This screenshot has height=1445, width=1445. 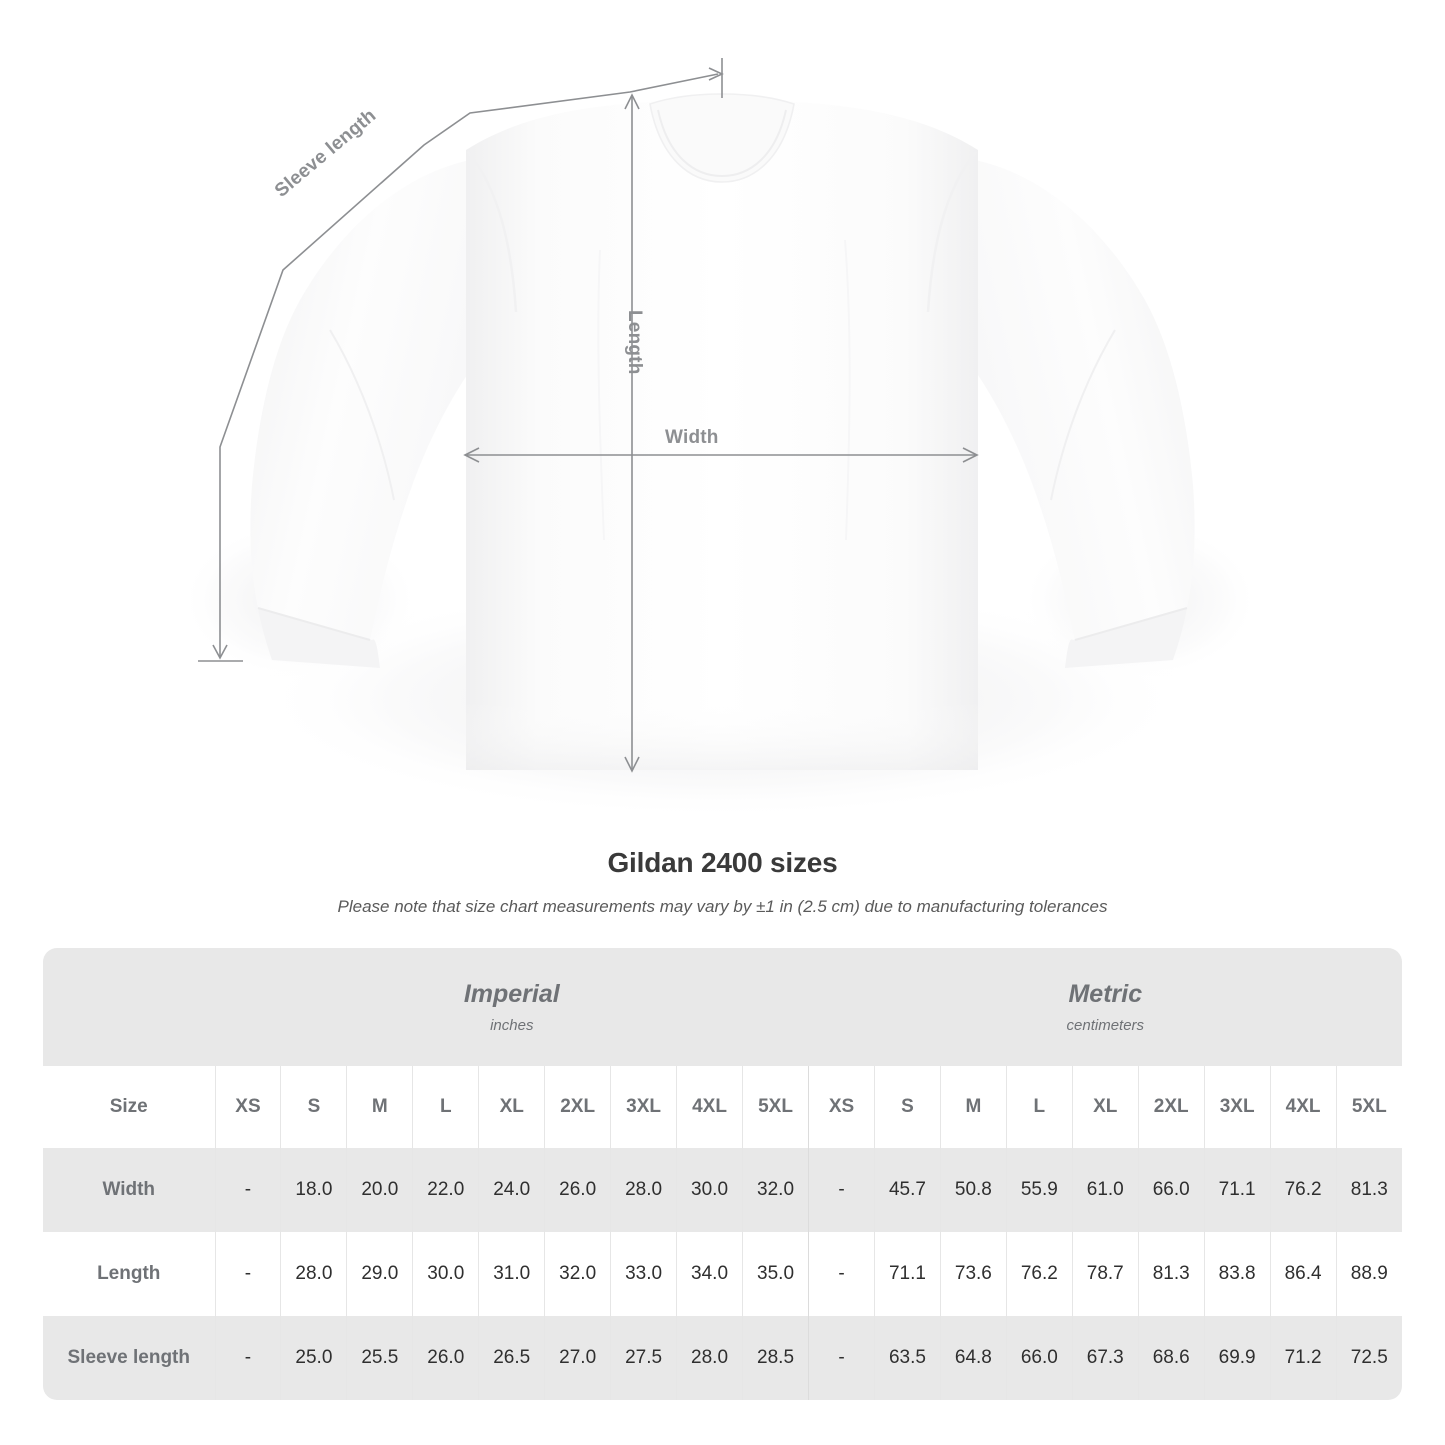 I want to click on cell-sleeve-length-imperial-4xl: 28.0, so click(x=709, y=1358).